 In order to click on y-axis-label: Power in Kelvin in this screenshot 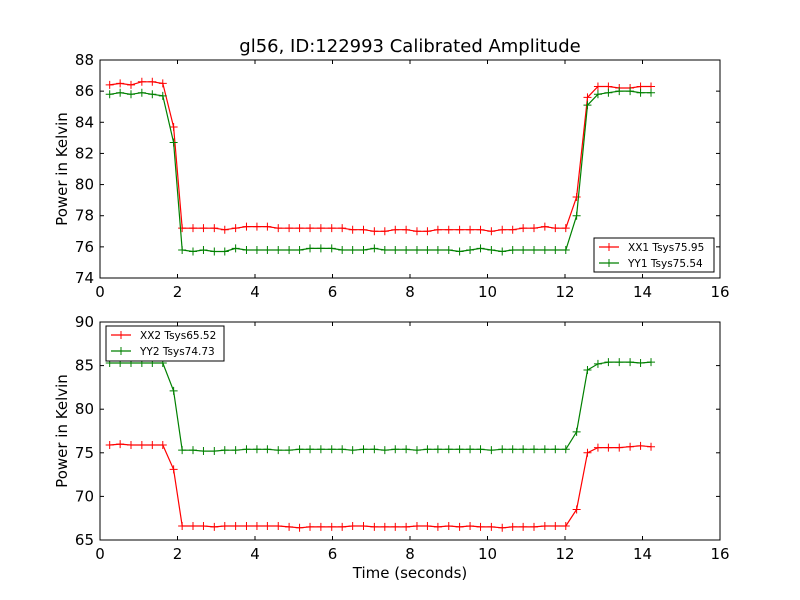, I will do `click(62, 169)`.